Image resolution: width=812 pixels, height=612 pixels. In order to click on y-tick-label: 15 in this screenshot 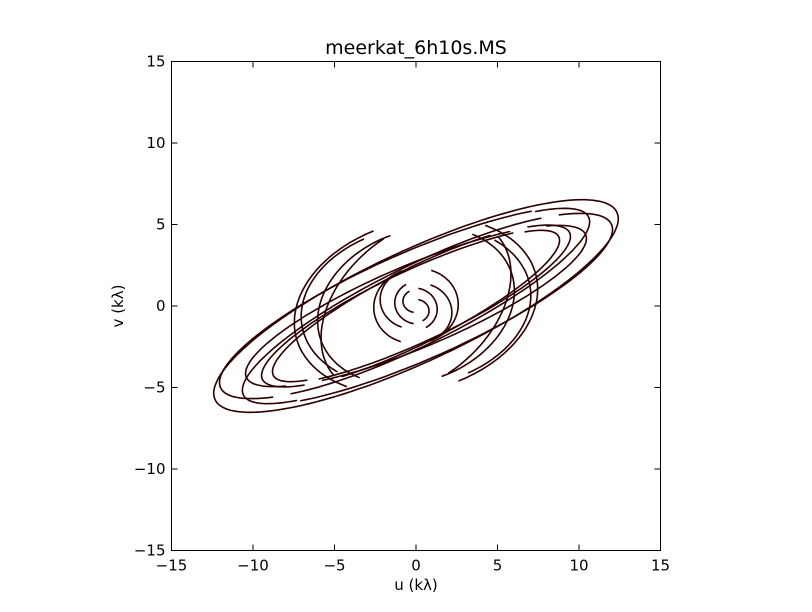, I will do `click(155, 62)`.